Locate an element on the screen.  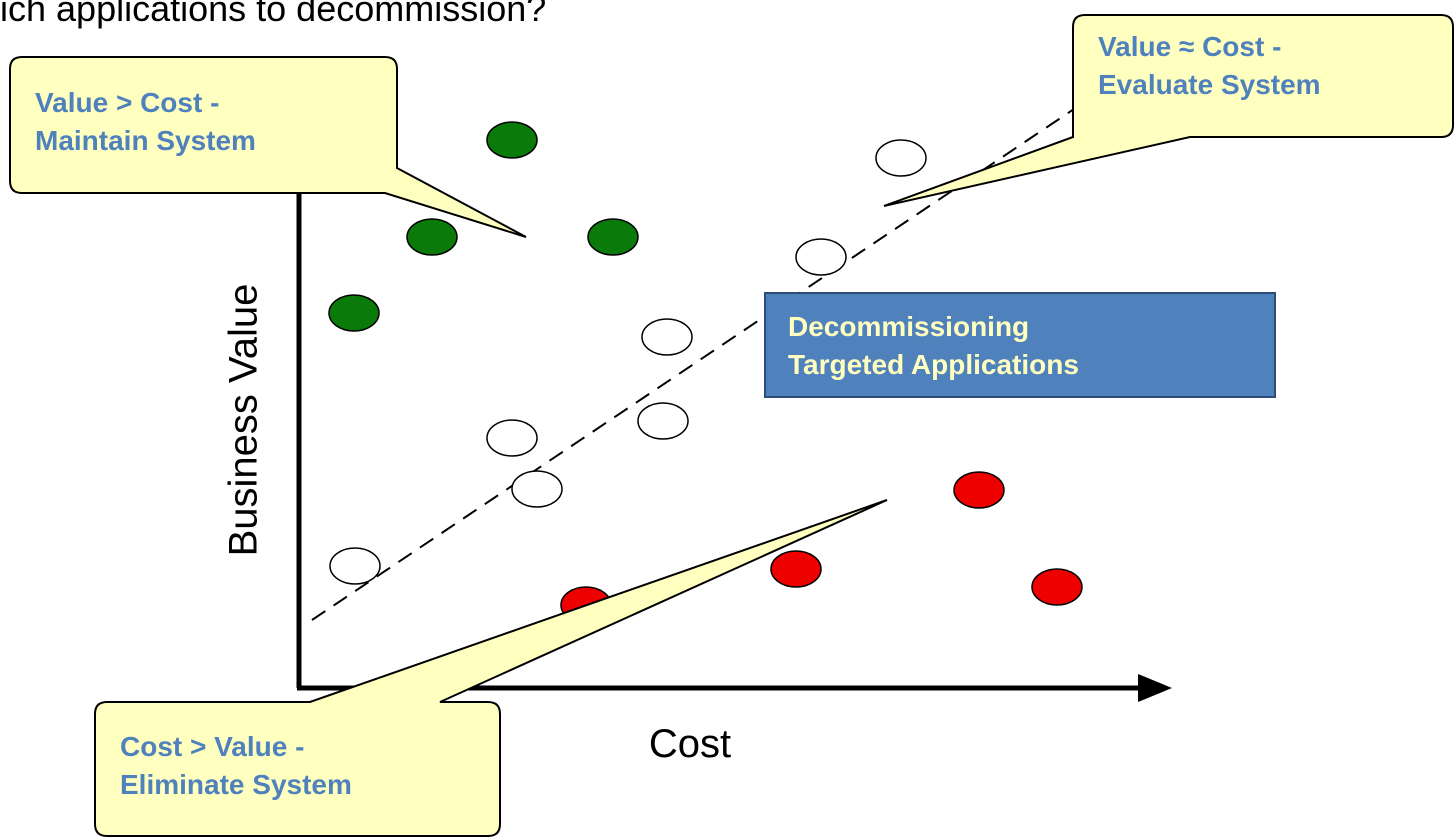
maintain-callout-text: Value > Cost - Maintain System is located at coordinates (145, 122).